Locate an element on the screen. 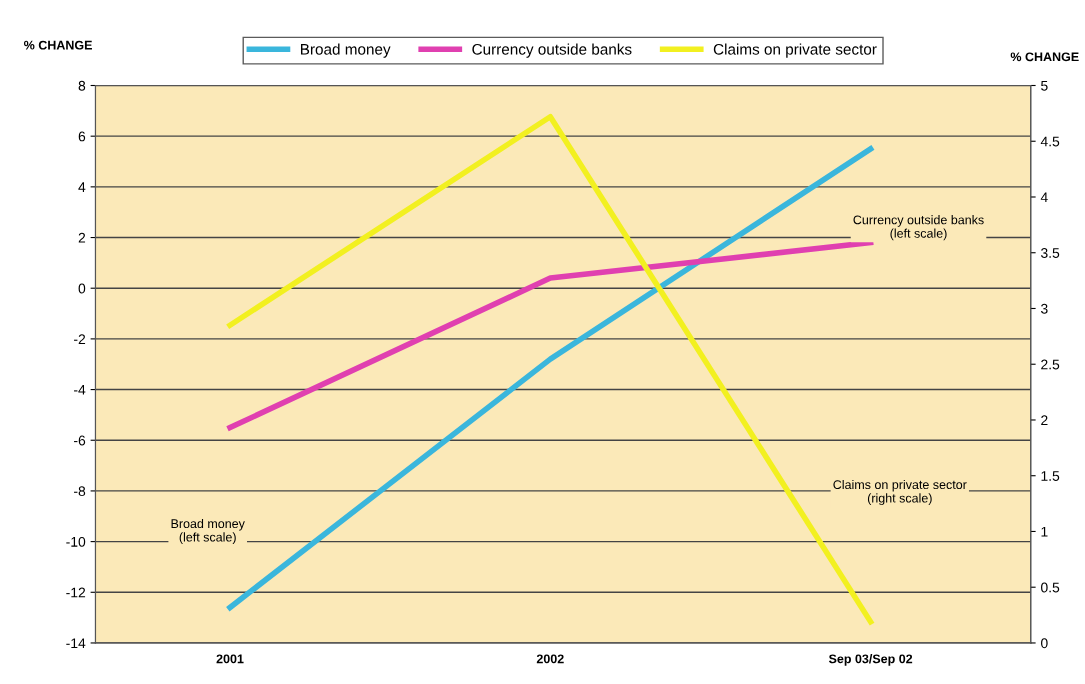 Image resolution: width=1085 pixels, height=684 pixels. annotation: Currency outside banks (left scale) is located at coordinates (918, 228).